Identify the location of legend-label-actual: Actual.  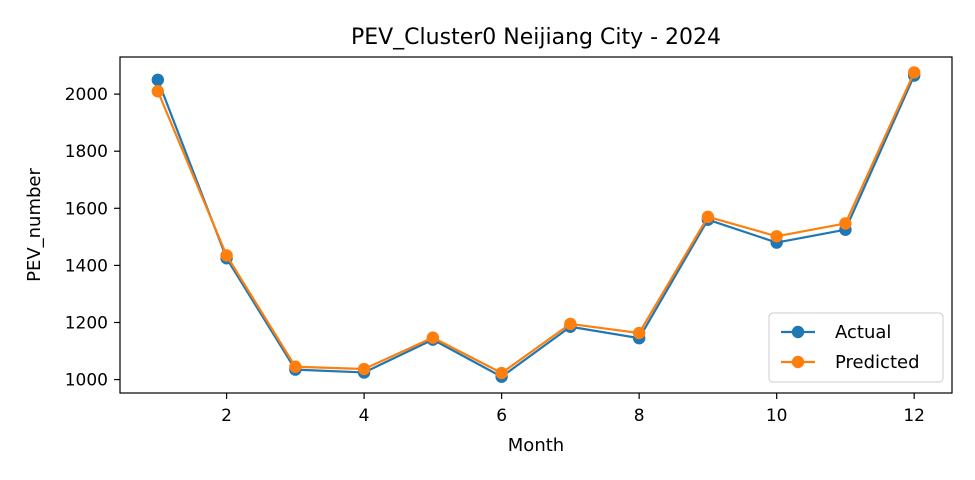
(863, 332).